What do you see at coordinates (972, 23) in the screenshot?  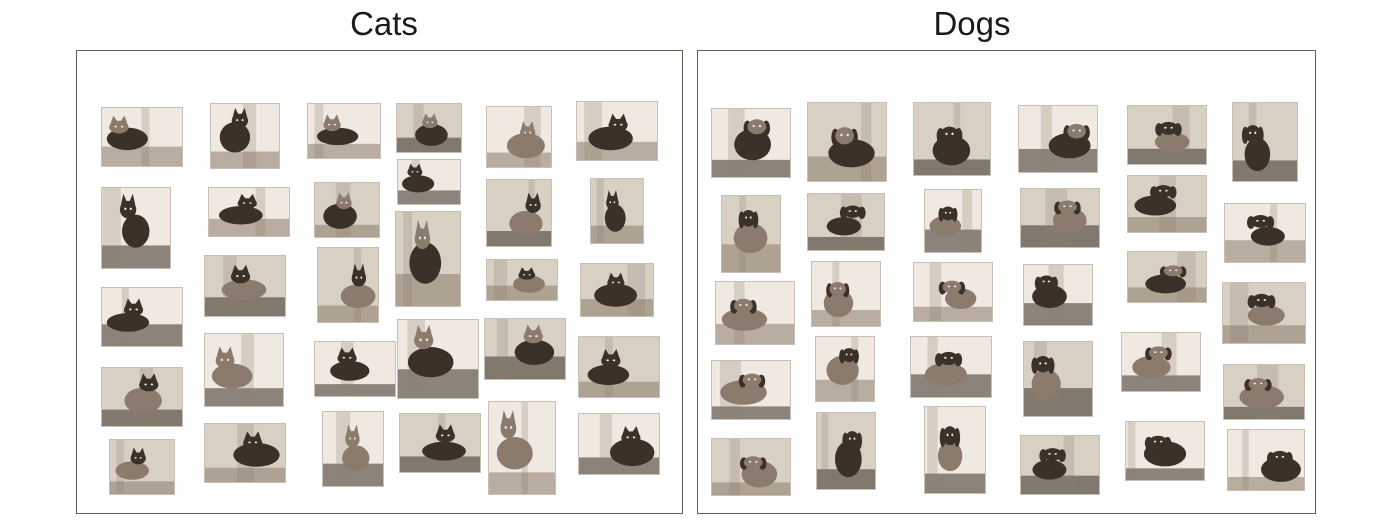 I see `dogs-panel-title: Dogs` at bounding box center [972, 23].